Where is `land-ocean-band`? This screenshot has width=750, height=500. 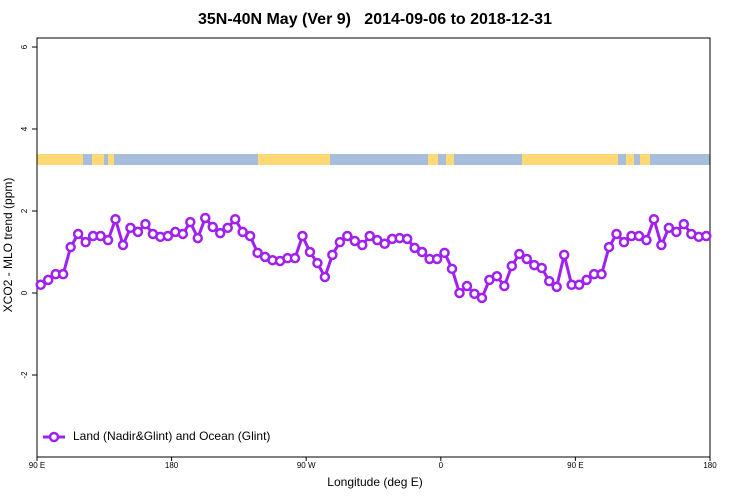 land-ocean-band is located at coordinates (373, 159).